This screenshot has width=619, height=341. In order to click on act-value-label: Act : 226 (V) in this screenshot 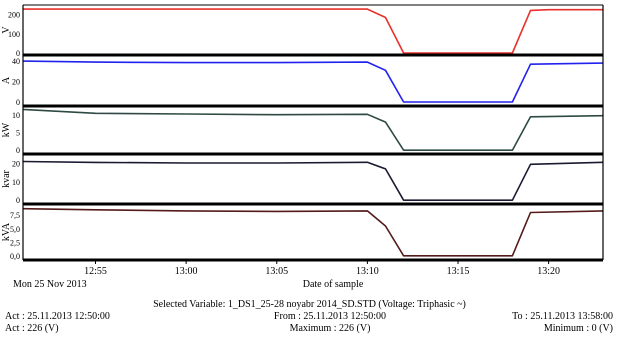, I will do `click(32, 328)`.